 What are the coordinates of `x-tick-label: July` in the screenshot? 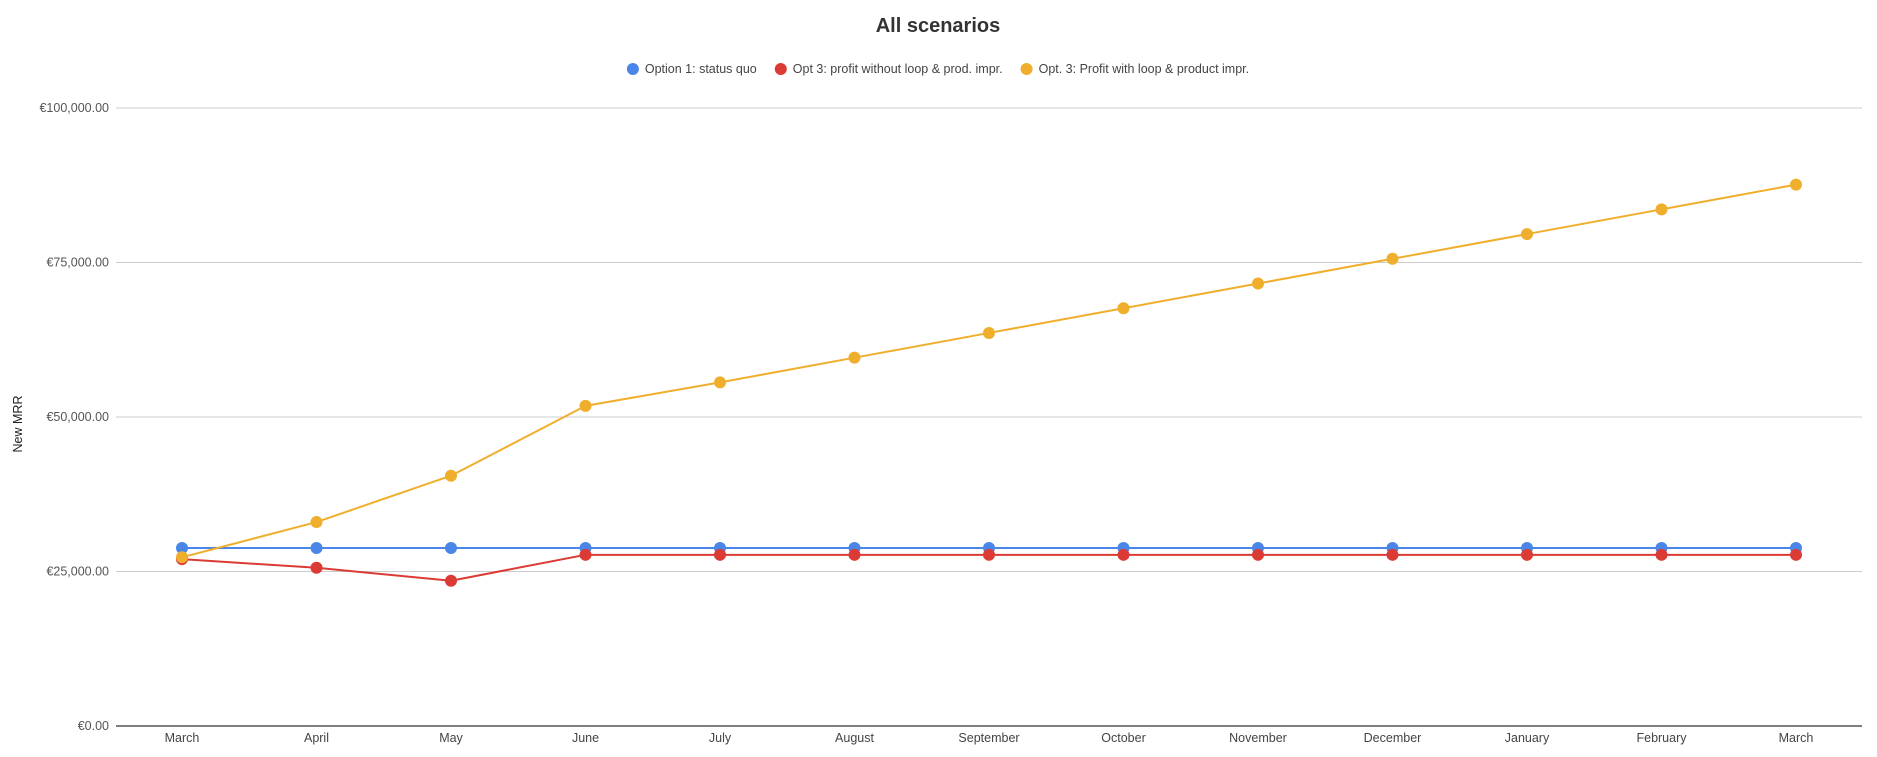 It's located at (720, 738).